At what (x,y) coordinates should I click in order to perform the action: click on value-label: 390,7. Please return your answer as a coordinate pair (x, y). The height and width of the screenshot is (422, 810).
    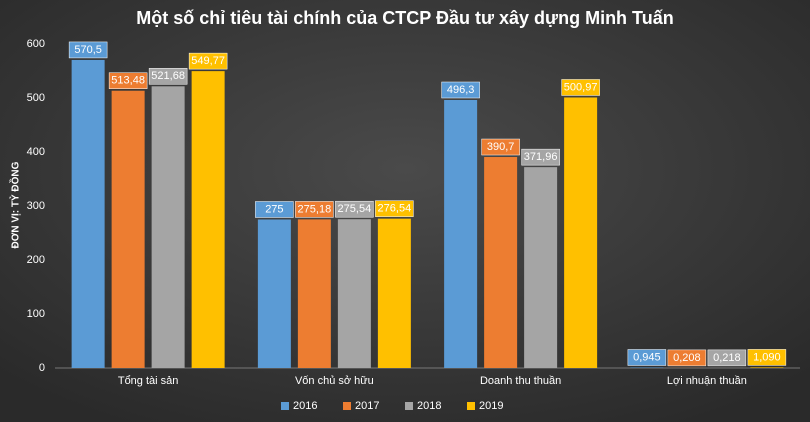
    Looking at the image, I should click on (501, 147).